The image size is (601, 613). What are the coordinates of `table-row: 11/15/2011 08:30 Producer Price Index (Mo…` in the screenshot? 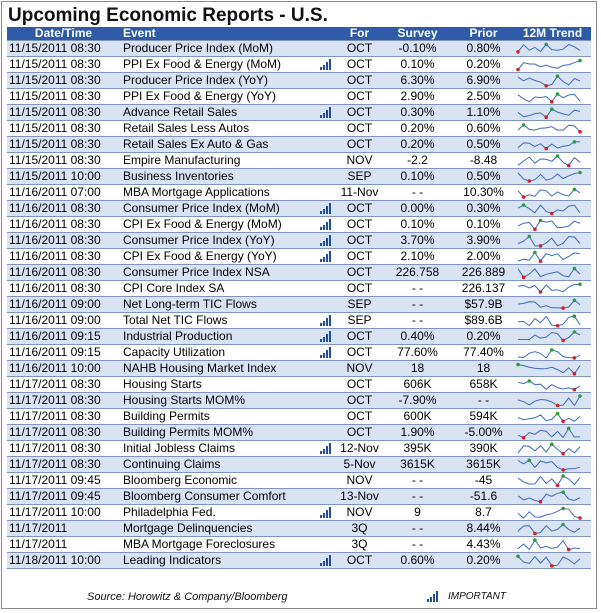 It's located at (299, 48).